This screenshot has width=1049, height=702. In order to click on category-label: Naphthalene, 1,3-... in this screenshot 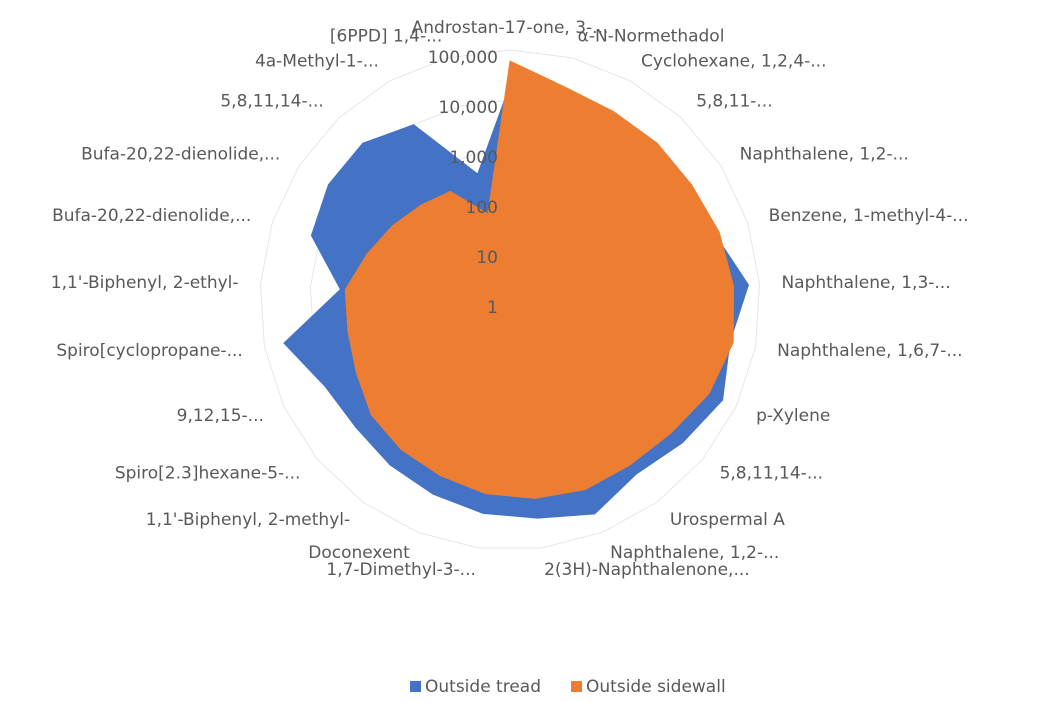, I will do `click(865, 283)`.